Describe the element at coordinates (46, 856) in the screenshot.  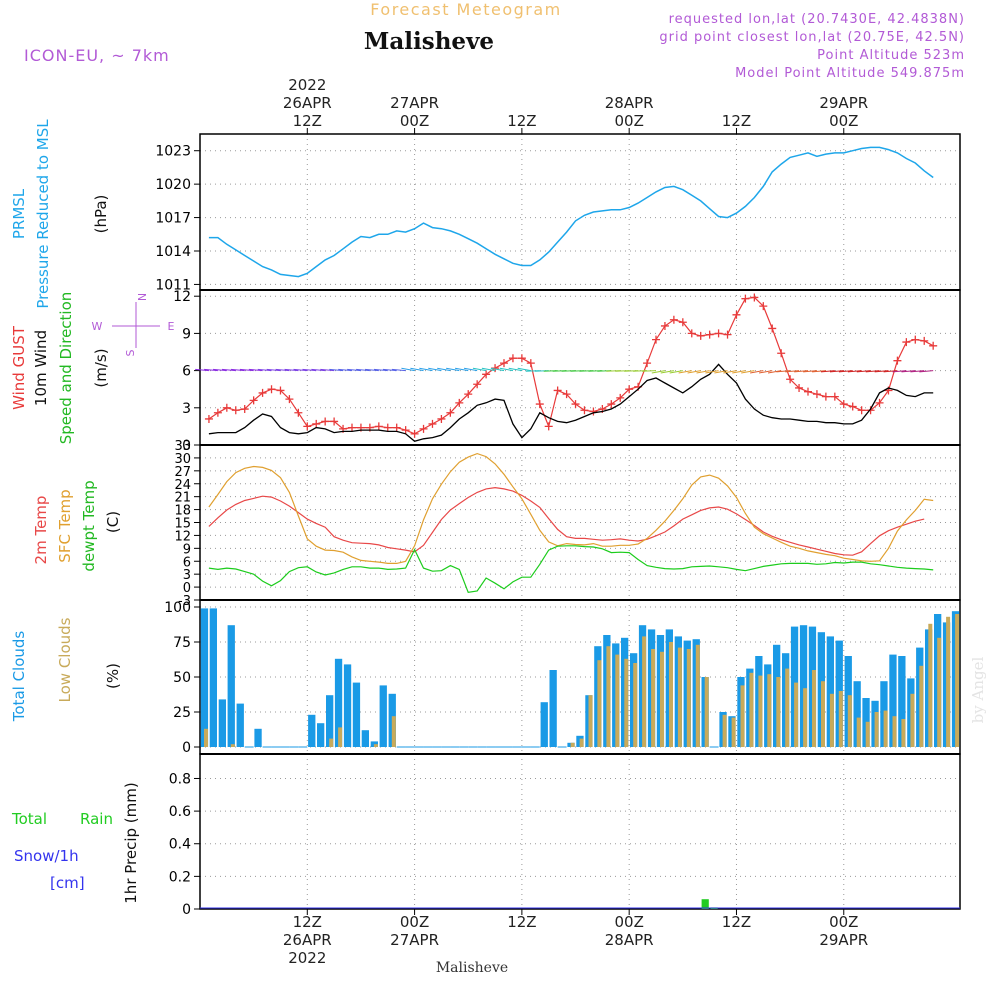
I see `label-snow-1h: Snow/1h` at that location.